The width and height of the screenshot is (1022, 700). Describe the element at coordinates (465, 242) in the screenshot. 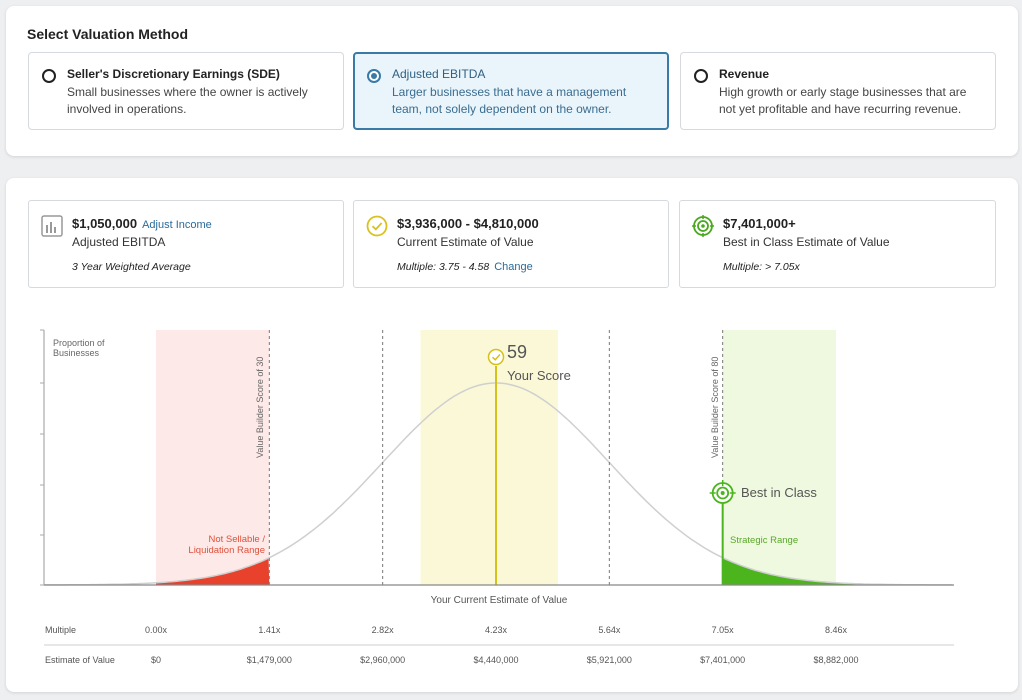

I see `current-estimate-label: Current Estimate of Value` at that location.